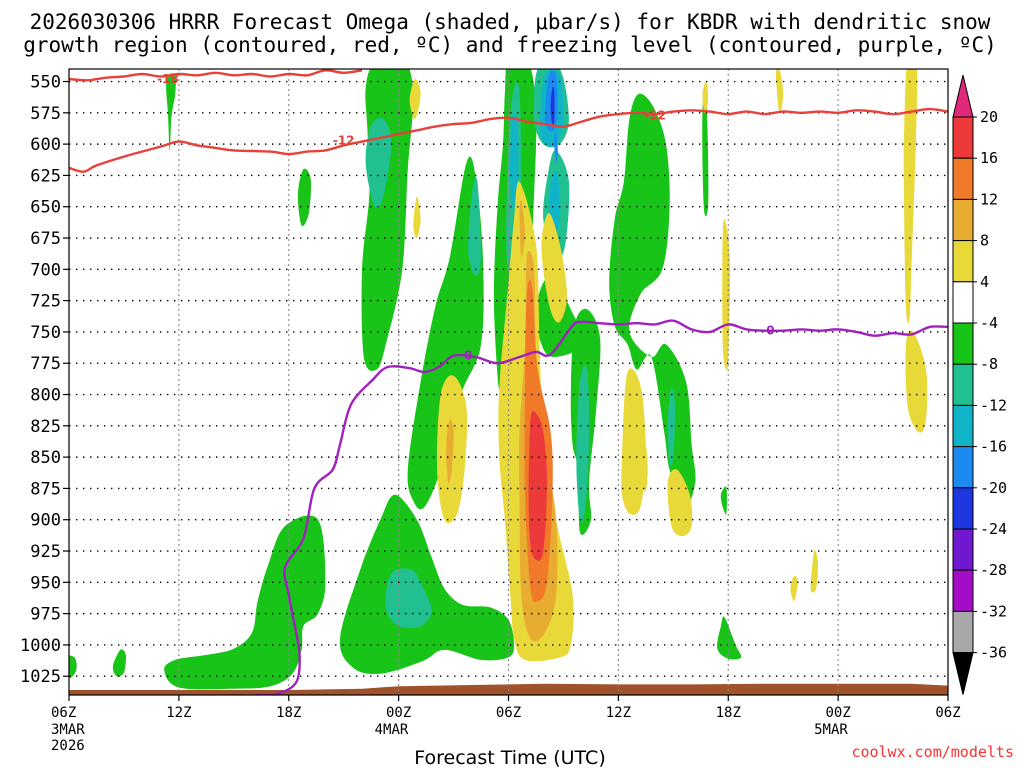  Describe the element at coordinates (45, 489) in the screenshot. I see `y-tick-label: 875` at that location.